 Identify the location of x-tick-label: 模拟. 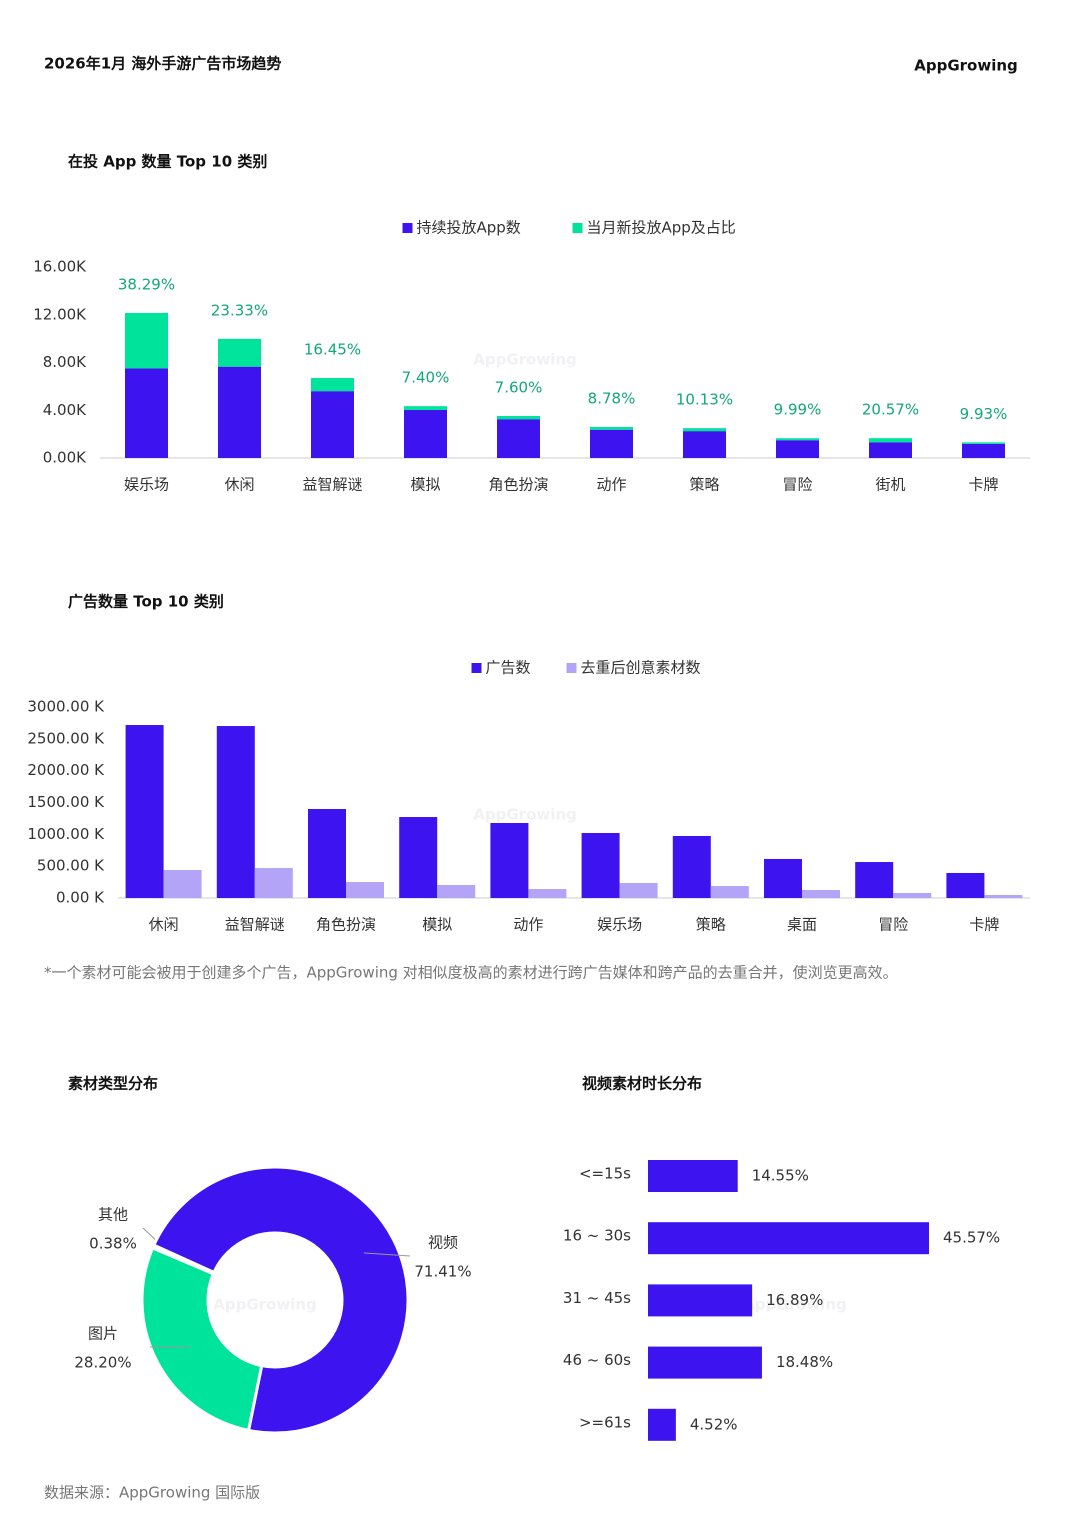
(437, 925).